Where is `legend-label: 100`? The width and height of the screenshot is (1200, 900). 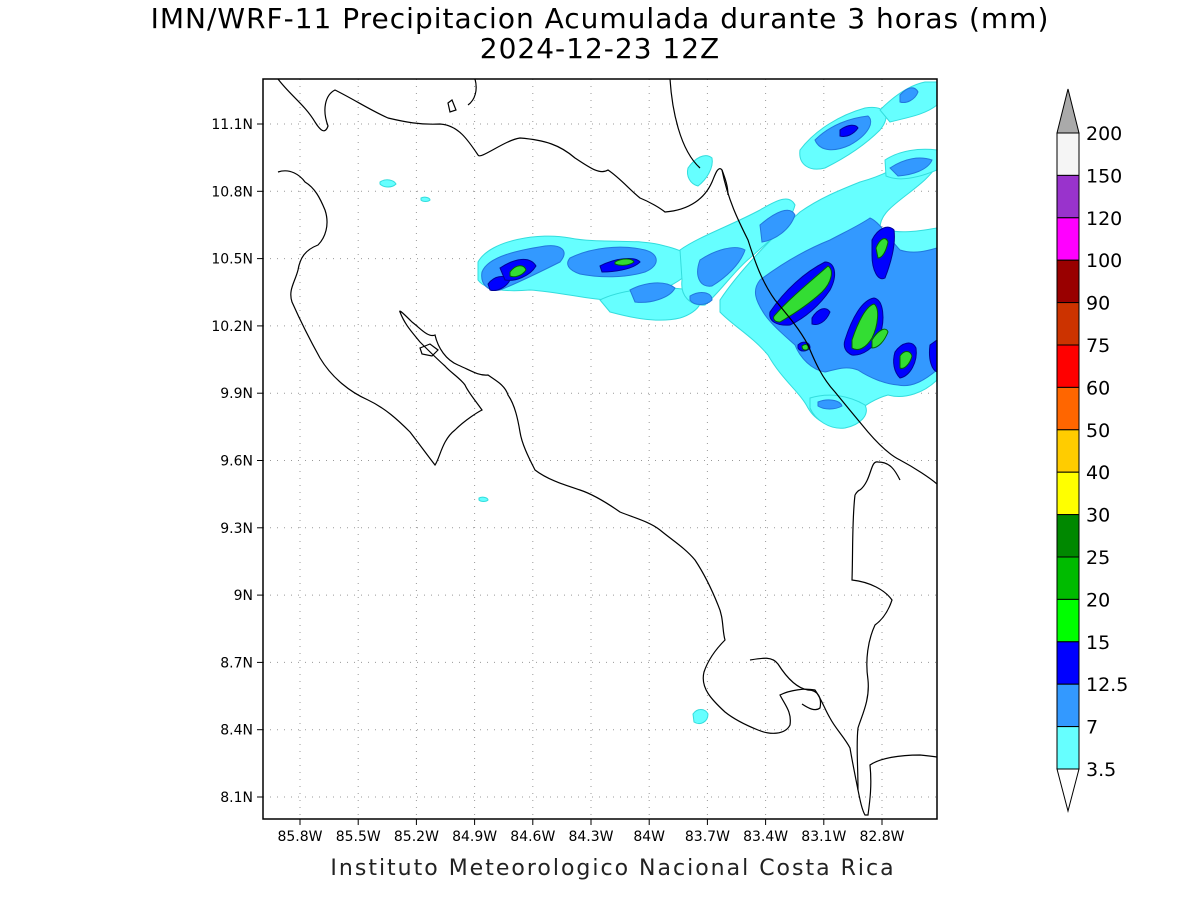 legend-label: 100 is located at coordinates (1104, 261).